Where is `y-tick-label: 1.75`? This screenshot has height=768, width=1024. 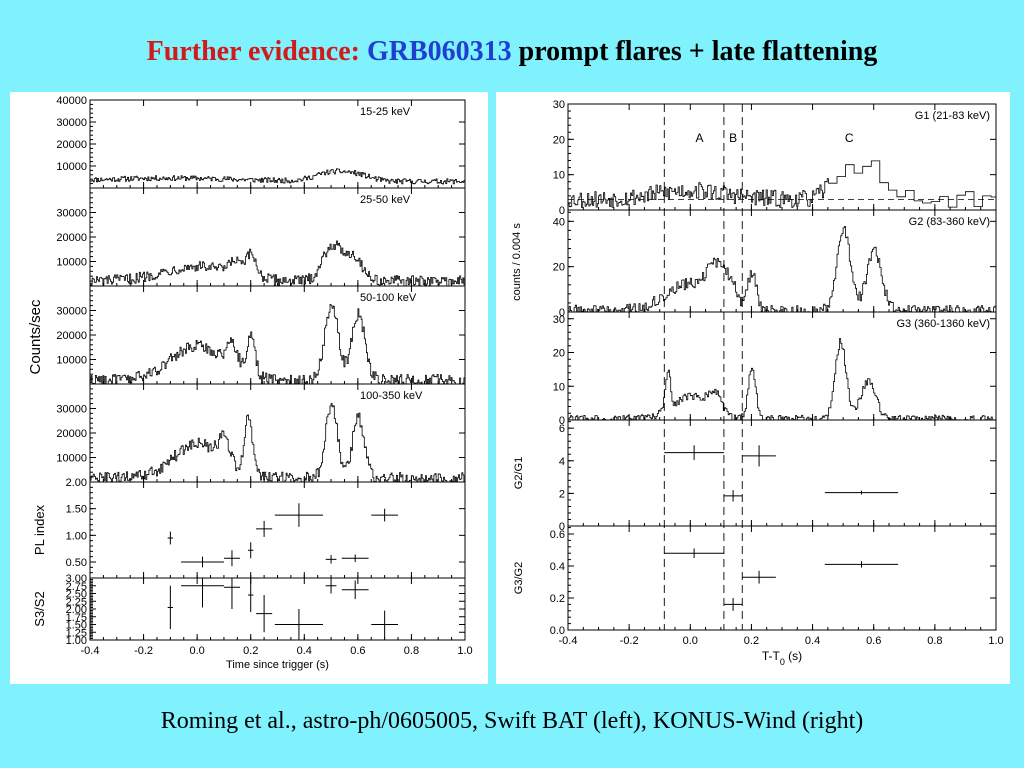
y-tick-label: 1.75 is located at coordinates (76, 618).